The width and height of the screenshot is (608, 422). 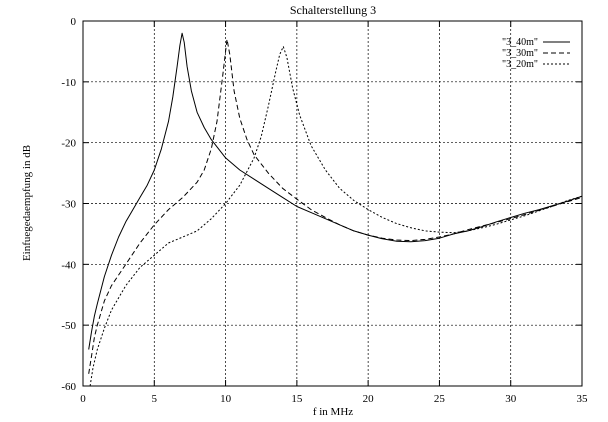 I want to click on y-tick-label: -30, so click(x=68, y=205).